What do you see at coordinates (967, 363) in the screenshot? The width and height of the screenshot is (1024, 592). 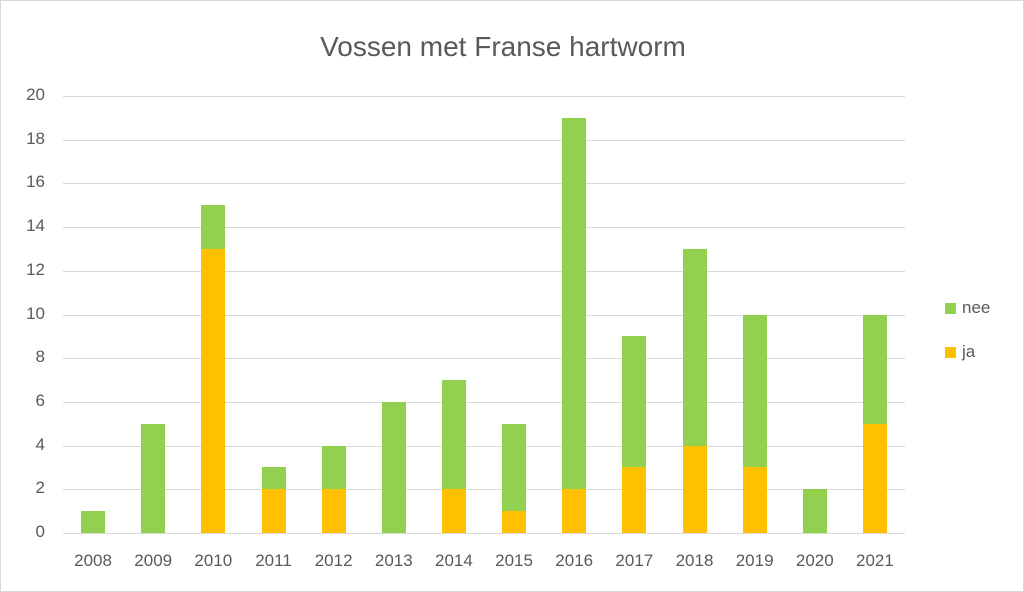 I see `legend-item-ja: ja` at bounding box center [967, 363].